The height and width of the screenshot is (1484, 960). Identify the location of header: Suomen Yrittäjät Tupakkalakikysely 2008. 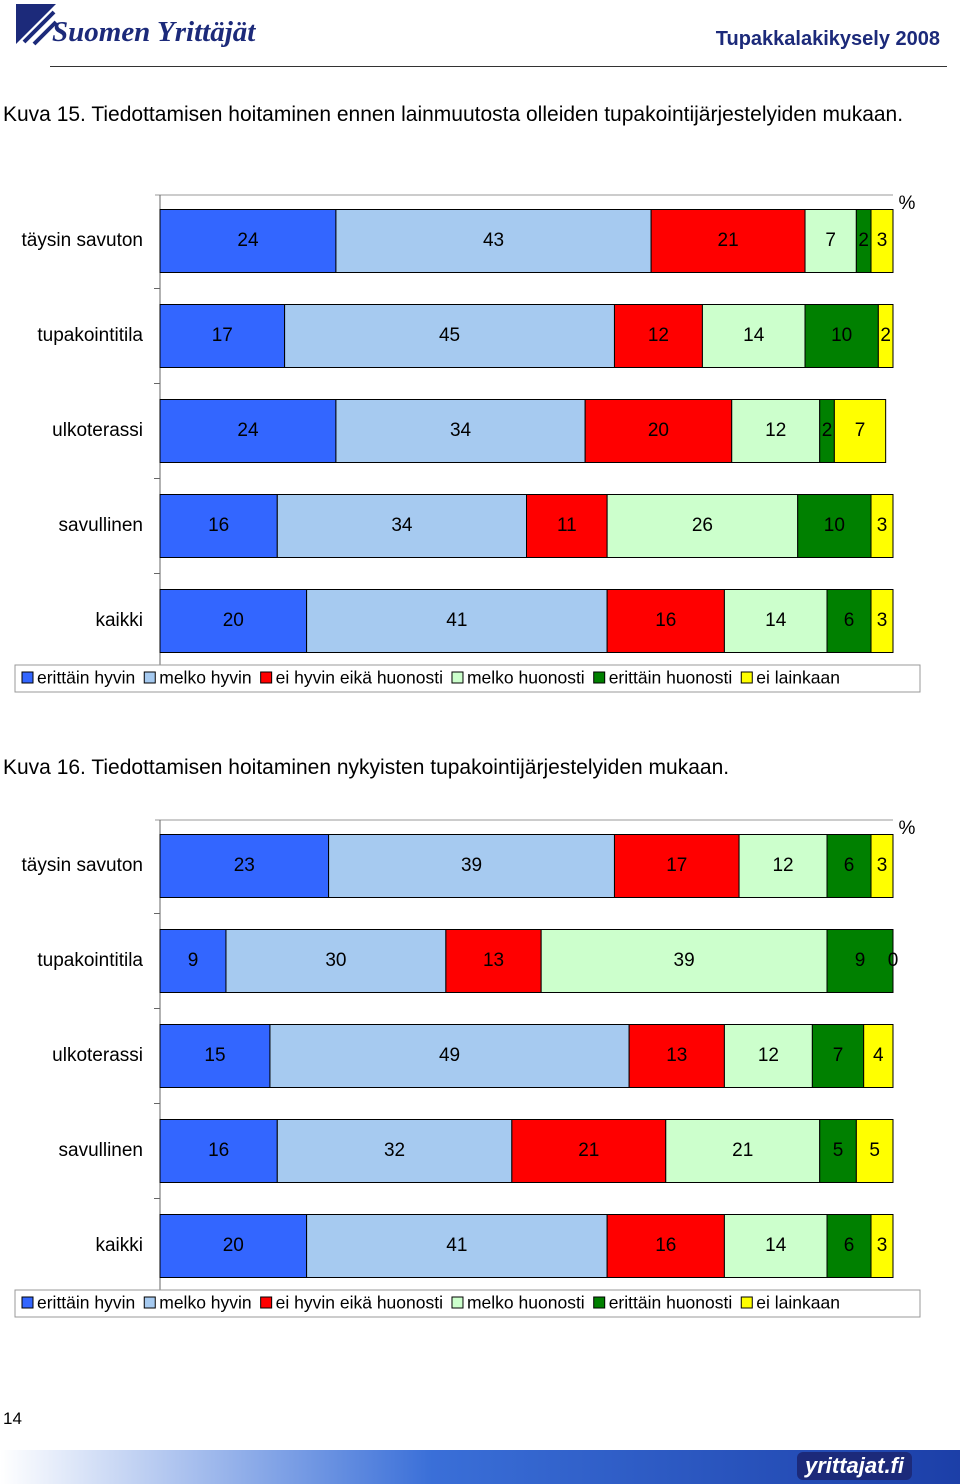
(480, 35).